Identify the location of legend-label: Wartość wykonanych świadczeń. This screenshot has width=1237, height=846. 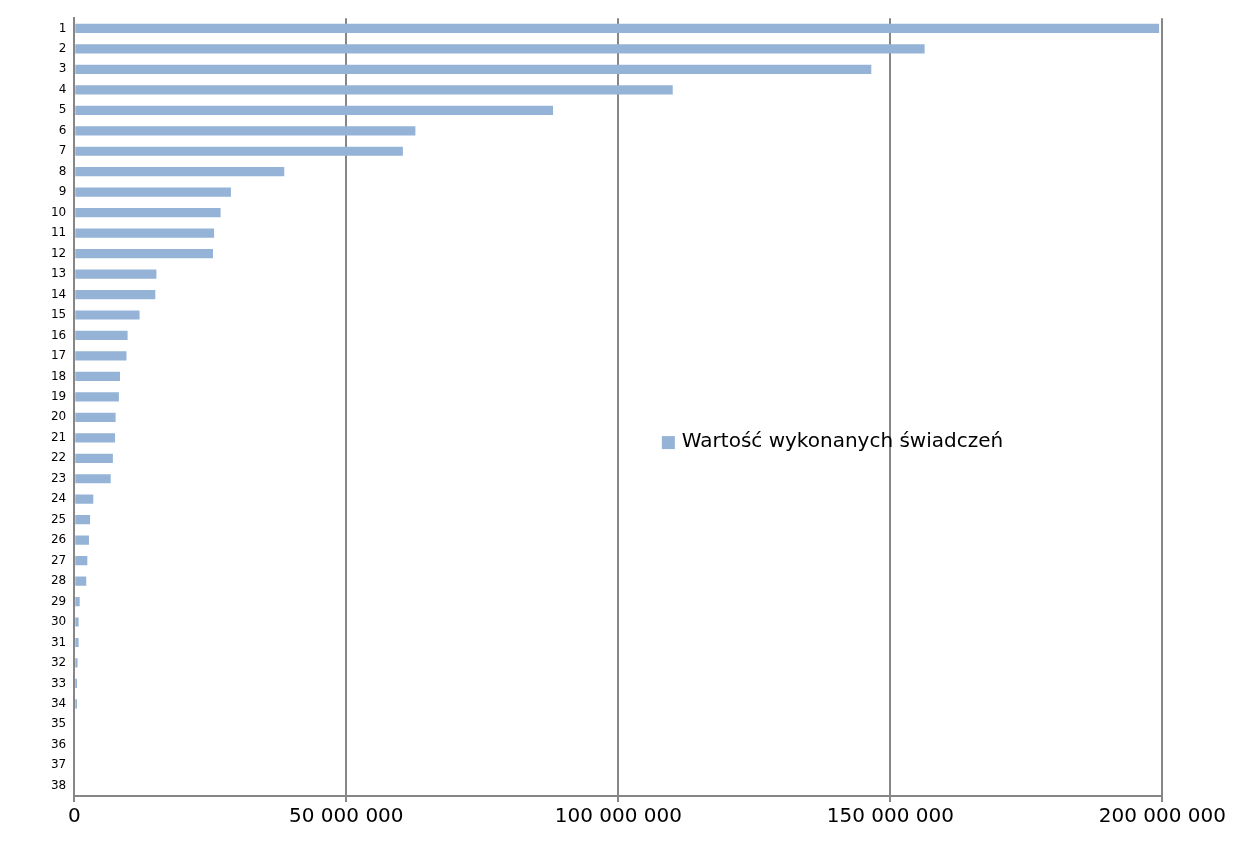
(842, 440).